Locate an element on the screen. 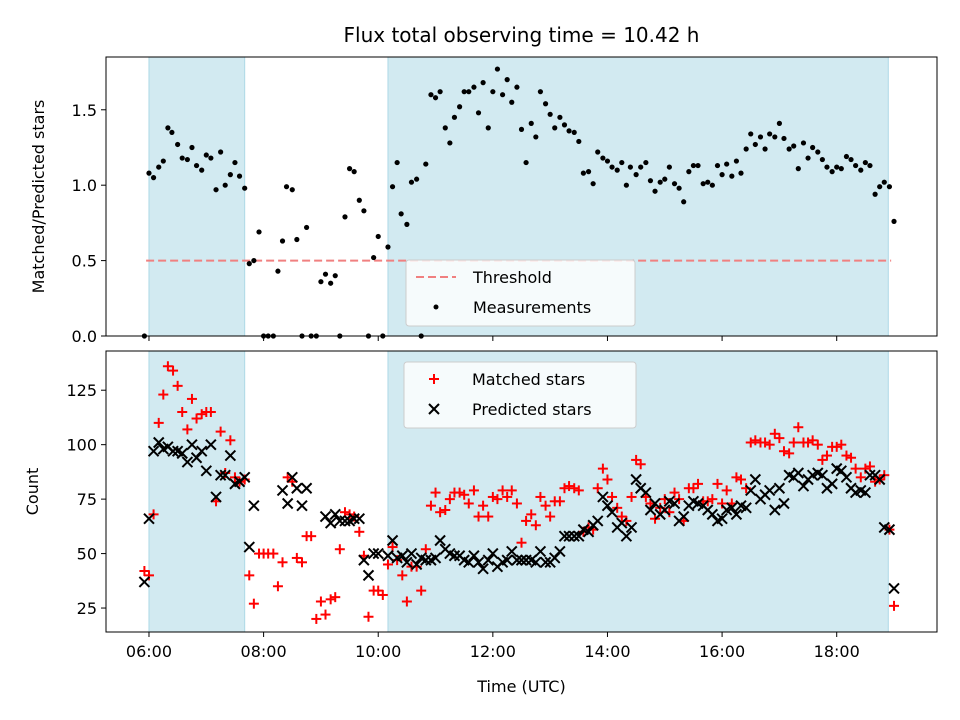  y-tick-label: 1.5 is located at coordinates (84, 110).